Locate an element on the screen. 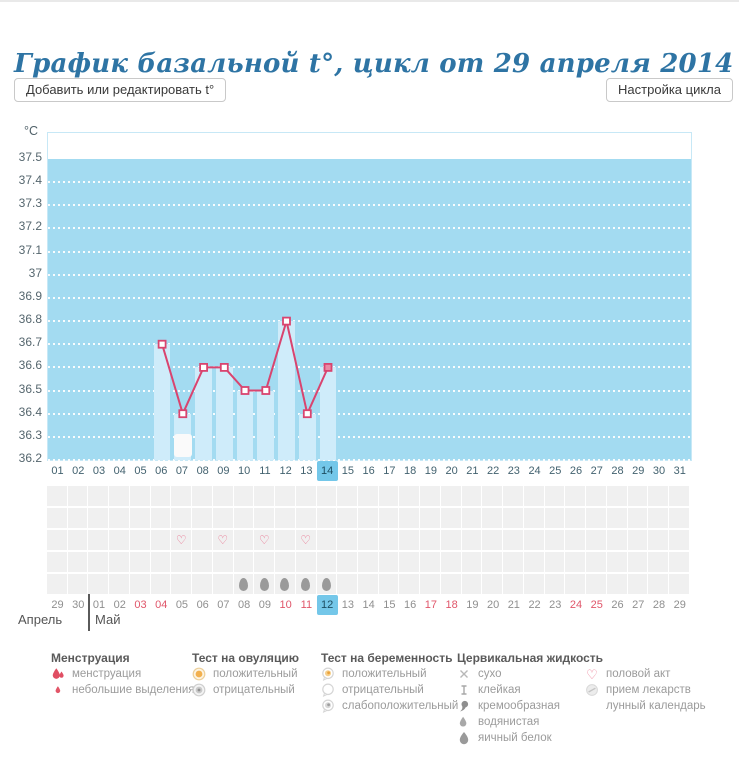  cycle-settings-button: Настройка цикла is located at coordinates (669, 90).